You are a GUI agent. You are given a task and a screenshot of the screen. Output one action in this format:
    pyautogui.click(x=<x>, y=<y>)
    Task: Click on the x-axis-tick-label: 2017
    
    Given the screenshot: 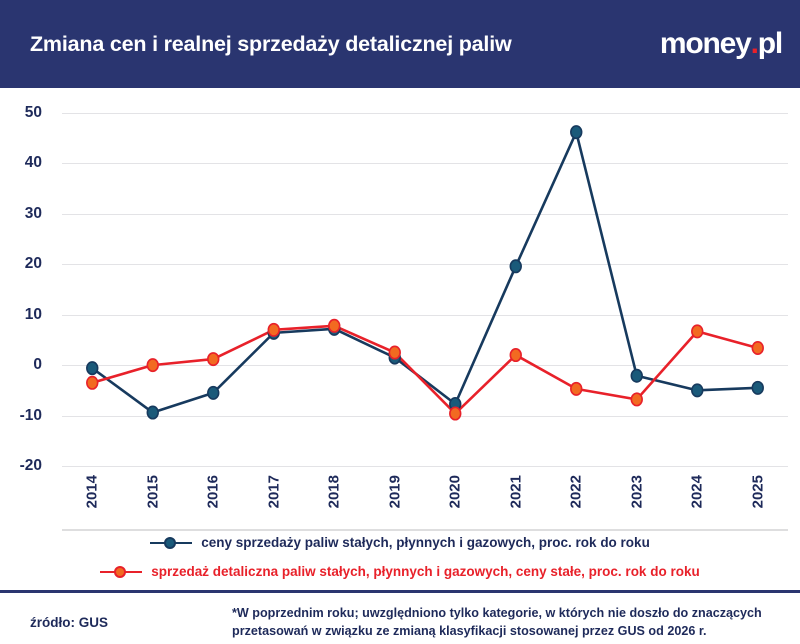 What is the action you would take?
    pyautogui.click(x=274, y=492)
    